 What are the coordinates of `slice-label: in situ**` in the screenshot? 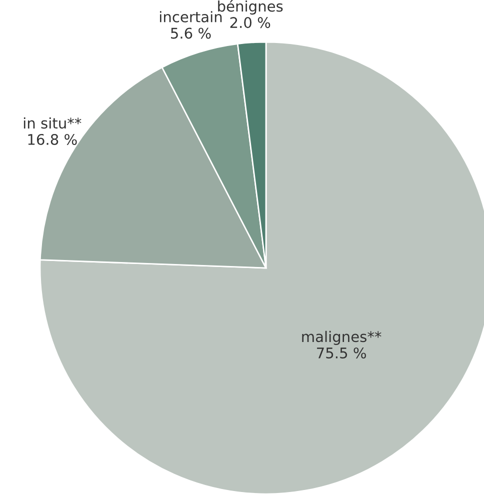 It's located at (53, 123).